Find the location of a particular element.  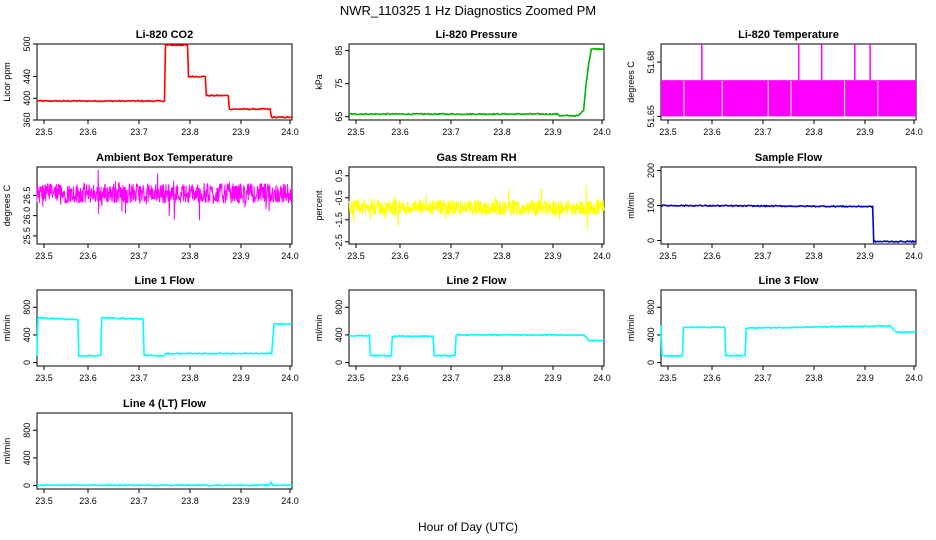

y-axis-label: degrees C is located at coordinates (631, 82).